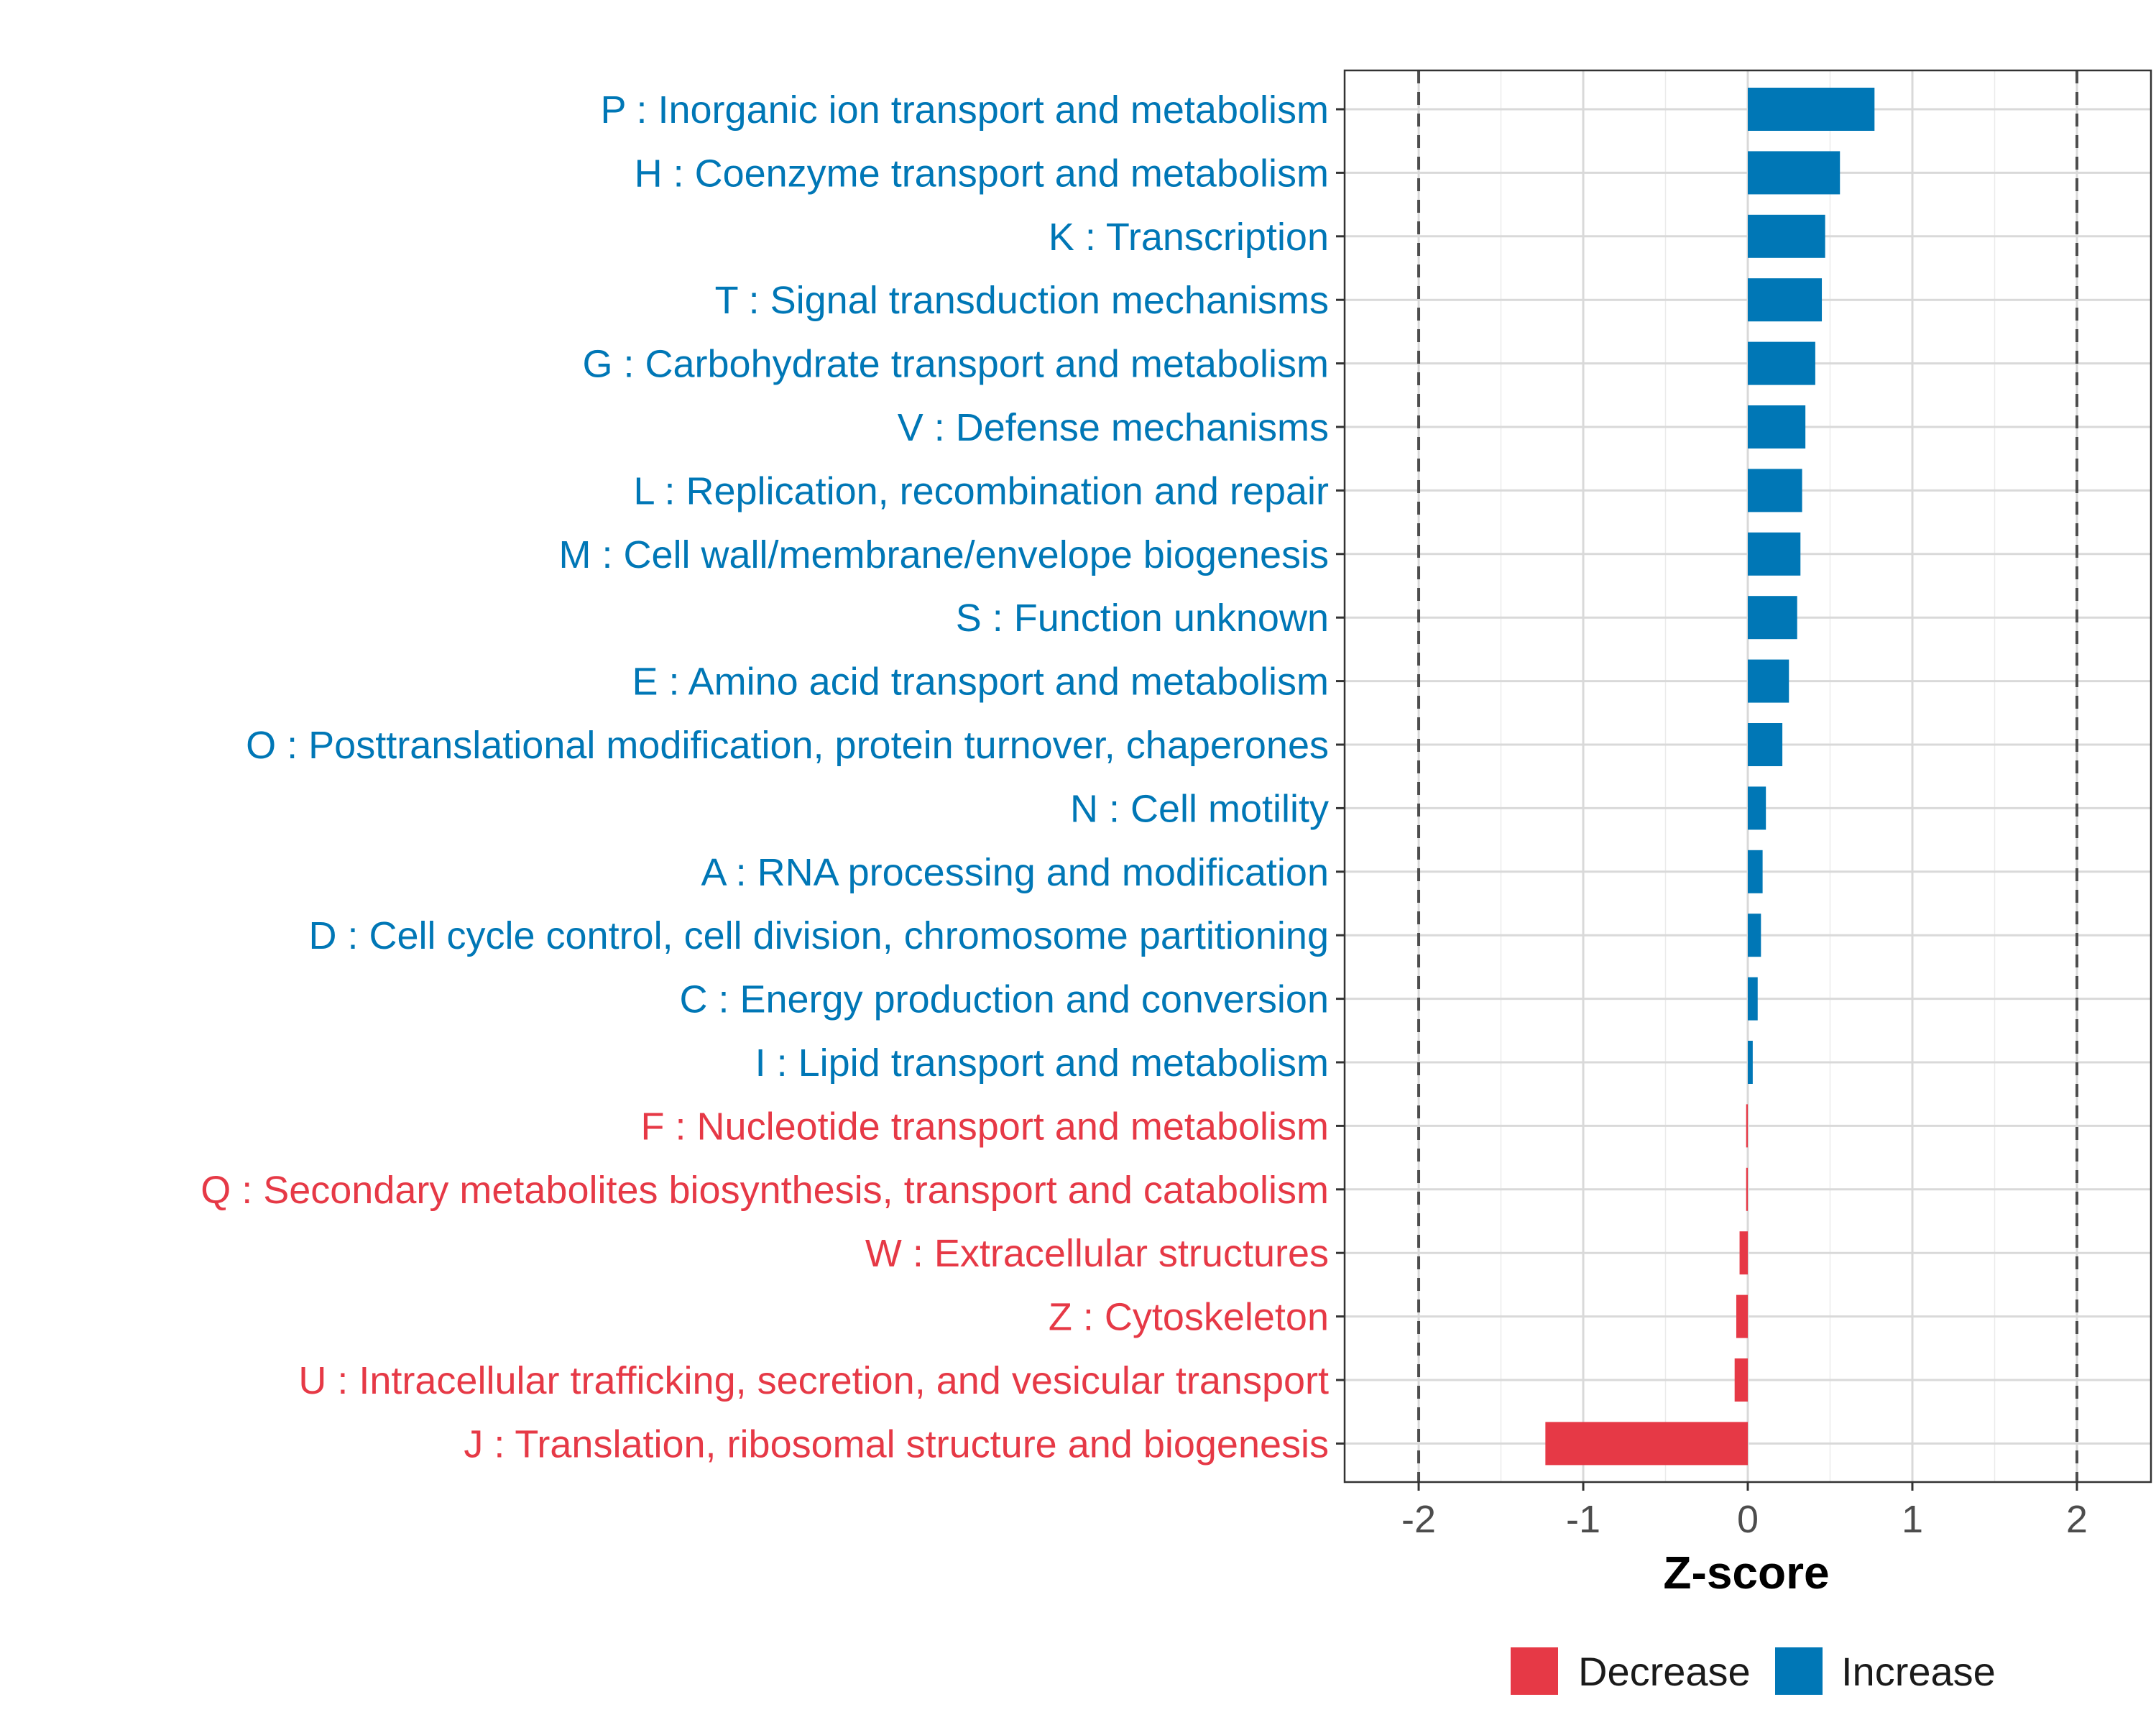 This screenshot has width=2156, height=1725. Describe the element at coordinates (981, 682) in the screenshot. I see `category-label-e: E : Amino acid transport and metabolism` at that location.